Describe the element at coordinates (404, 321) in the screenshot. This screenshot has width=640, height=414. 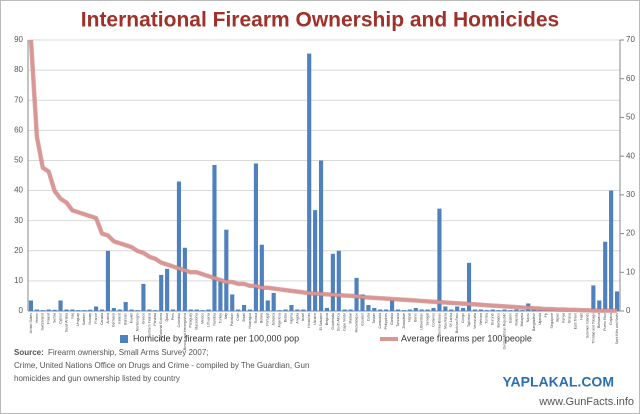
I see `x-tick-label: Zimbabwe` at that location.